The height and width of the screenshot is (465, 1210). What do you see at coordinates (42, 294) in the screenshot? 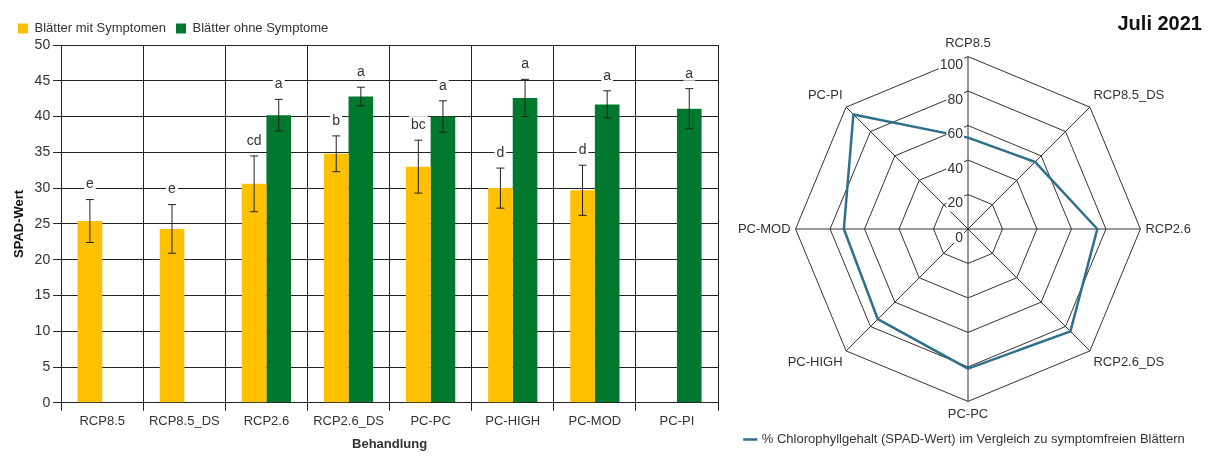
I see `y-tick-label: 15` at bounding box center [42, 294].